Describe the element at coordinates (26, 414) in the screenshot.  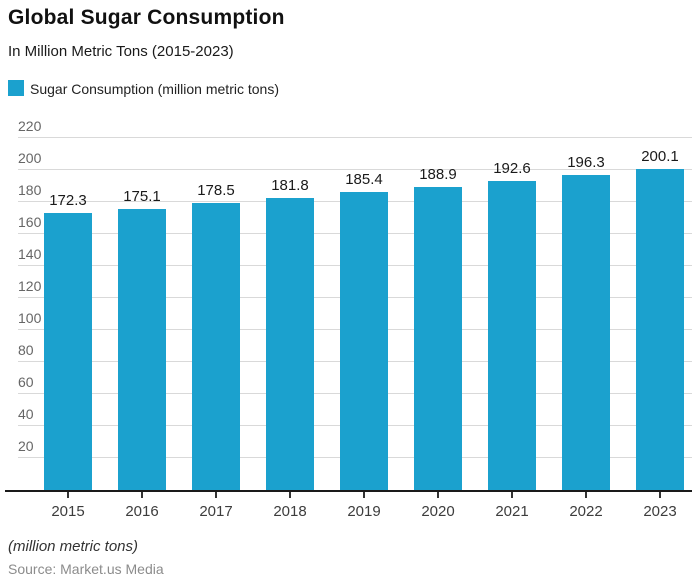
I see `y-axis-tick-label: 40` at that location.